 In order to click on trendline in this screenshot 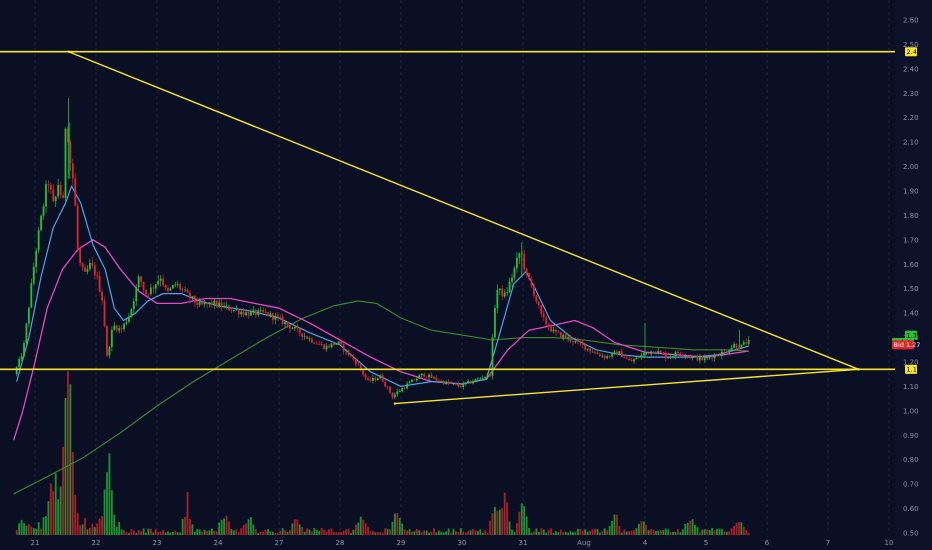, I will do `click(626, 386)`.